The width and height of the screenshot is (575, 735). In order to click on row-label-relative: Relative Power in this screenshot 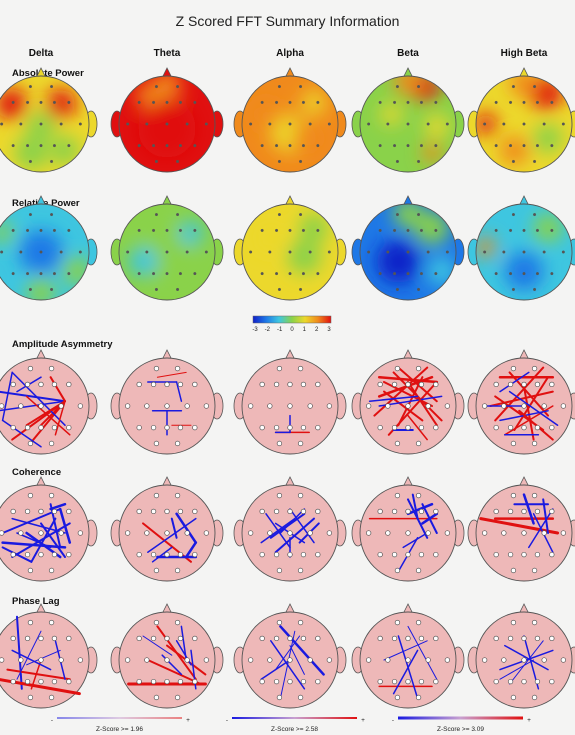, I will do `click(46, 203)`.